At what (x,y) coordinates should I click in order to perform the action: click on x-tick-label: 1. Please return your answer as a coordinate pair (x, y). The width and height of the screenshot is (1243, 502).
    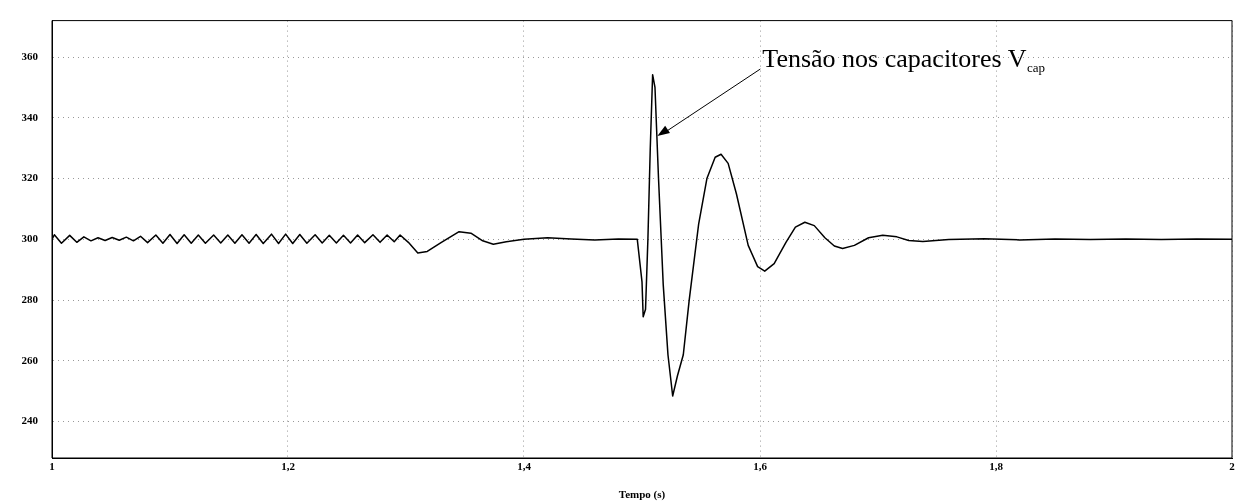
    Looking at the image, I should click on (52, 466).